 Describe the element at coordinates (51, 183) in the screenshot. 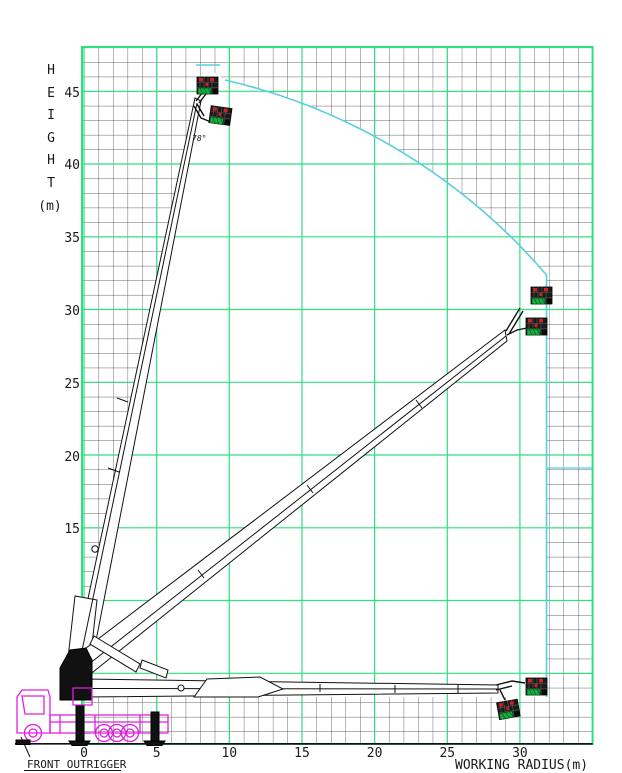

I see `y-axis-letter: T` at that location.